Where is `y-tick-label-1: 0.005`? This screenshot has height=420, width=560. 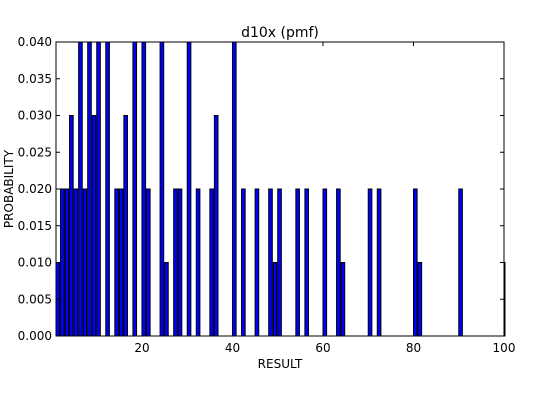
y-tick-label-1: 0.005 is located at coordinates (35, 299).